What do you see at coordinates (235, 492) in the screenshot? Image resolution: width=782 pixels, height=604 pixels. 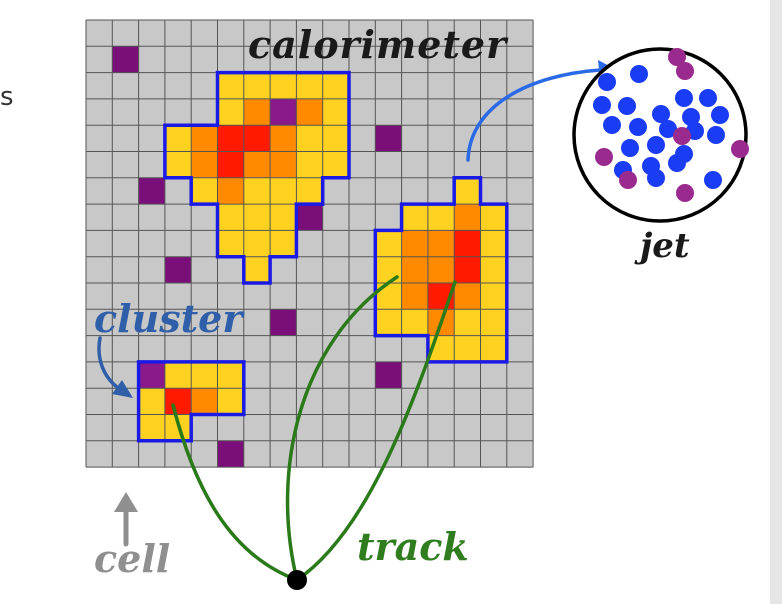 I see `track-line` at bounding box center [235, 492].